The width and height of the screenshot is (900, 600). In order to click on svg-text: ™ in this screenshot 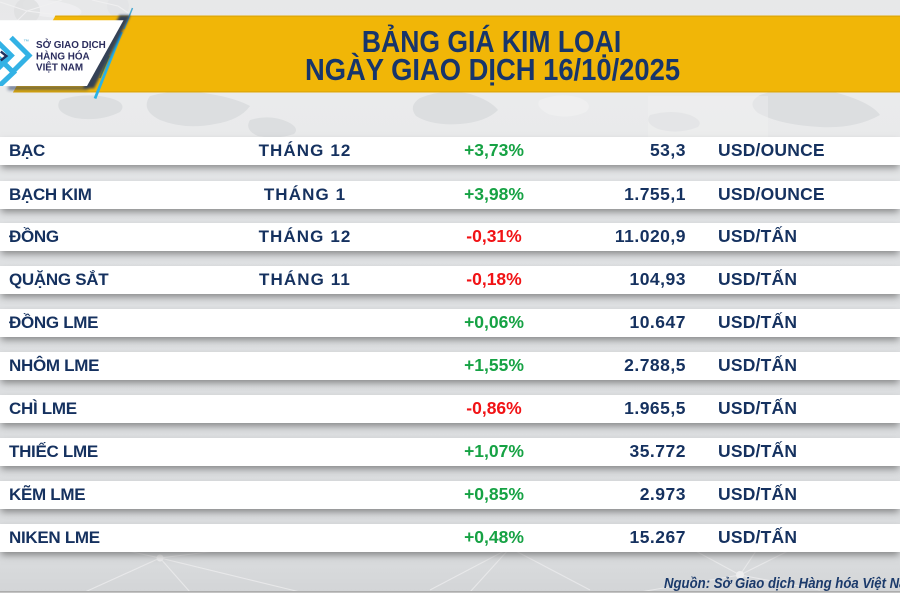, I will do `click(27, 43)`.